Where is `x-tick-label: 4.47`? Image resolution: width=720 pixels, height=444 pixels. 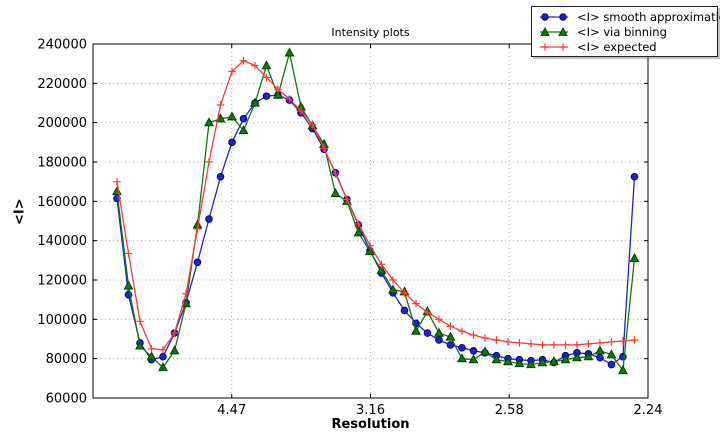
x-tick-label: 4.47 is located at coordinates (231, 410).